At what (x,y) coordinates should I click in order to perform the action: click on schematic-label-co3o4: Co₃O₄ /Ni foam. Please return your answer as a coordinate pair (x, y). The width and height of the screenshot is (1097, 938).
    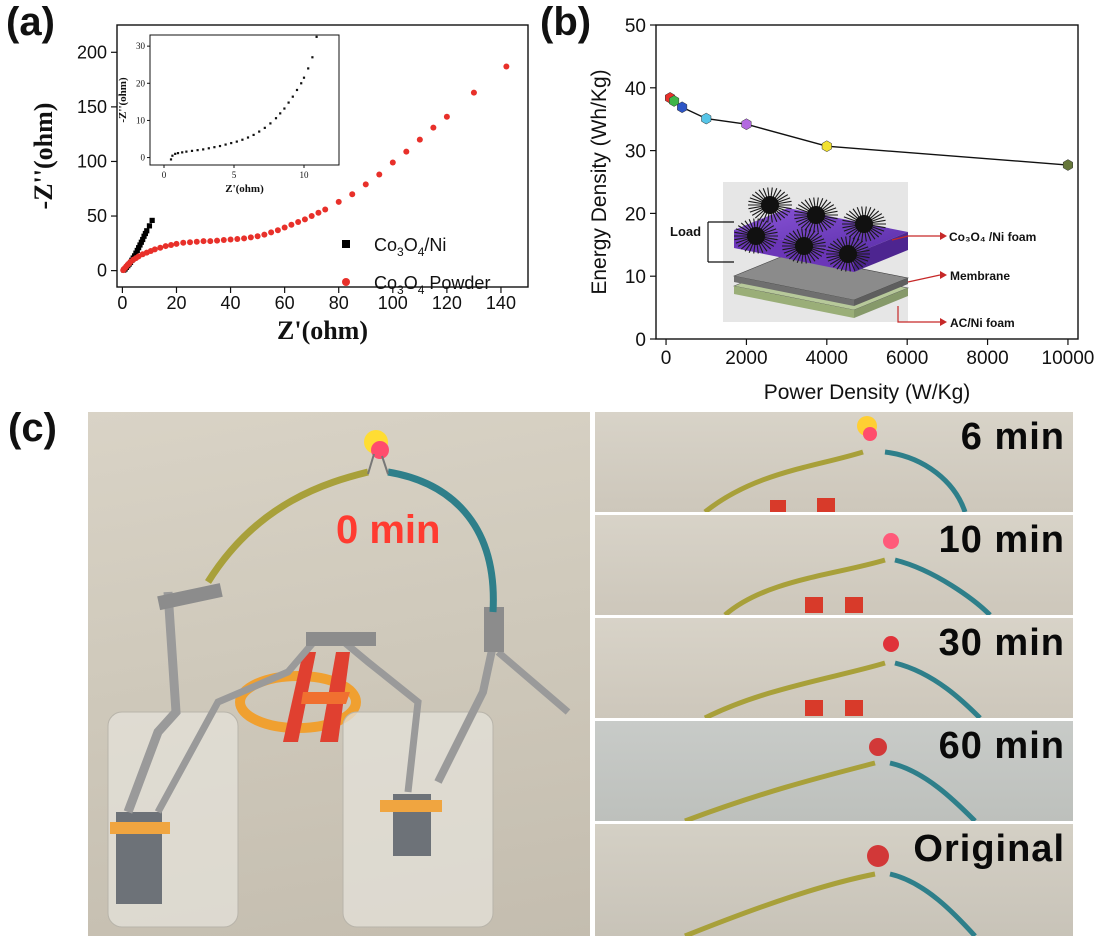
    Looking at the image, I should click on (992, 237).